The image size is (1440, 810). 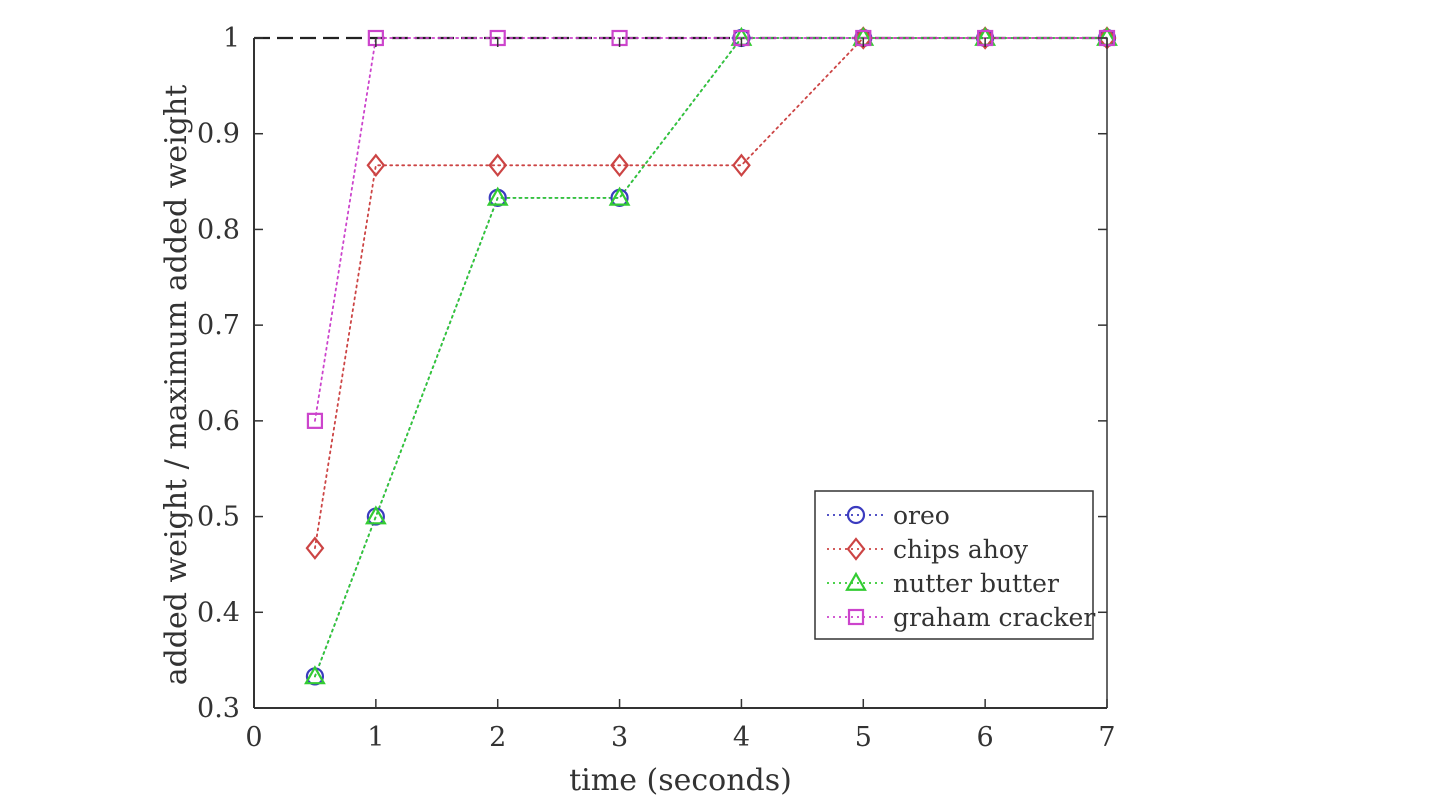 I want to click on legend-label: oreo, so click(x=921, y=515).